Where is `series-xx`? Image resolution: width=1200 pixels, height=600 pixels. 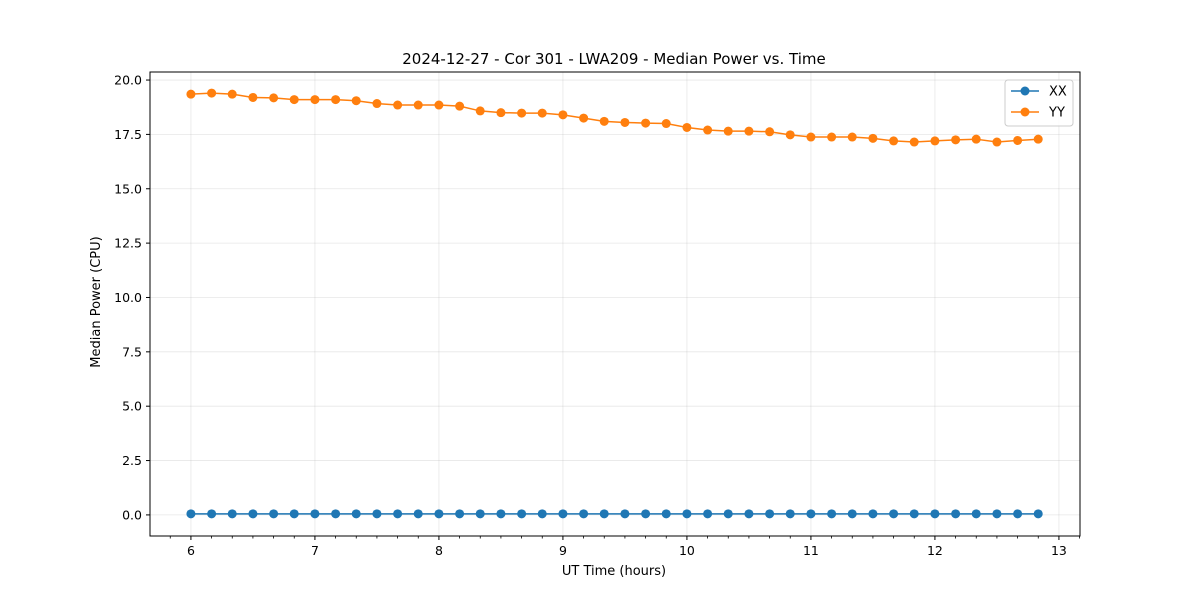 series-xx is located at coordinates (614, 514).